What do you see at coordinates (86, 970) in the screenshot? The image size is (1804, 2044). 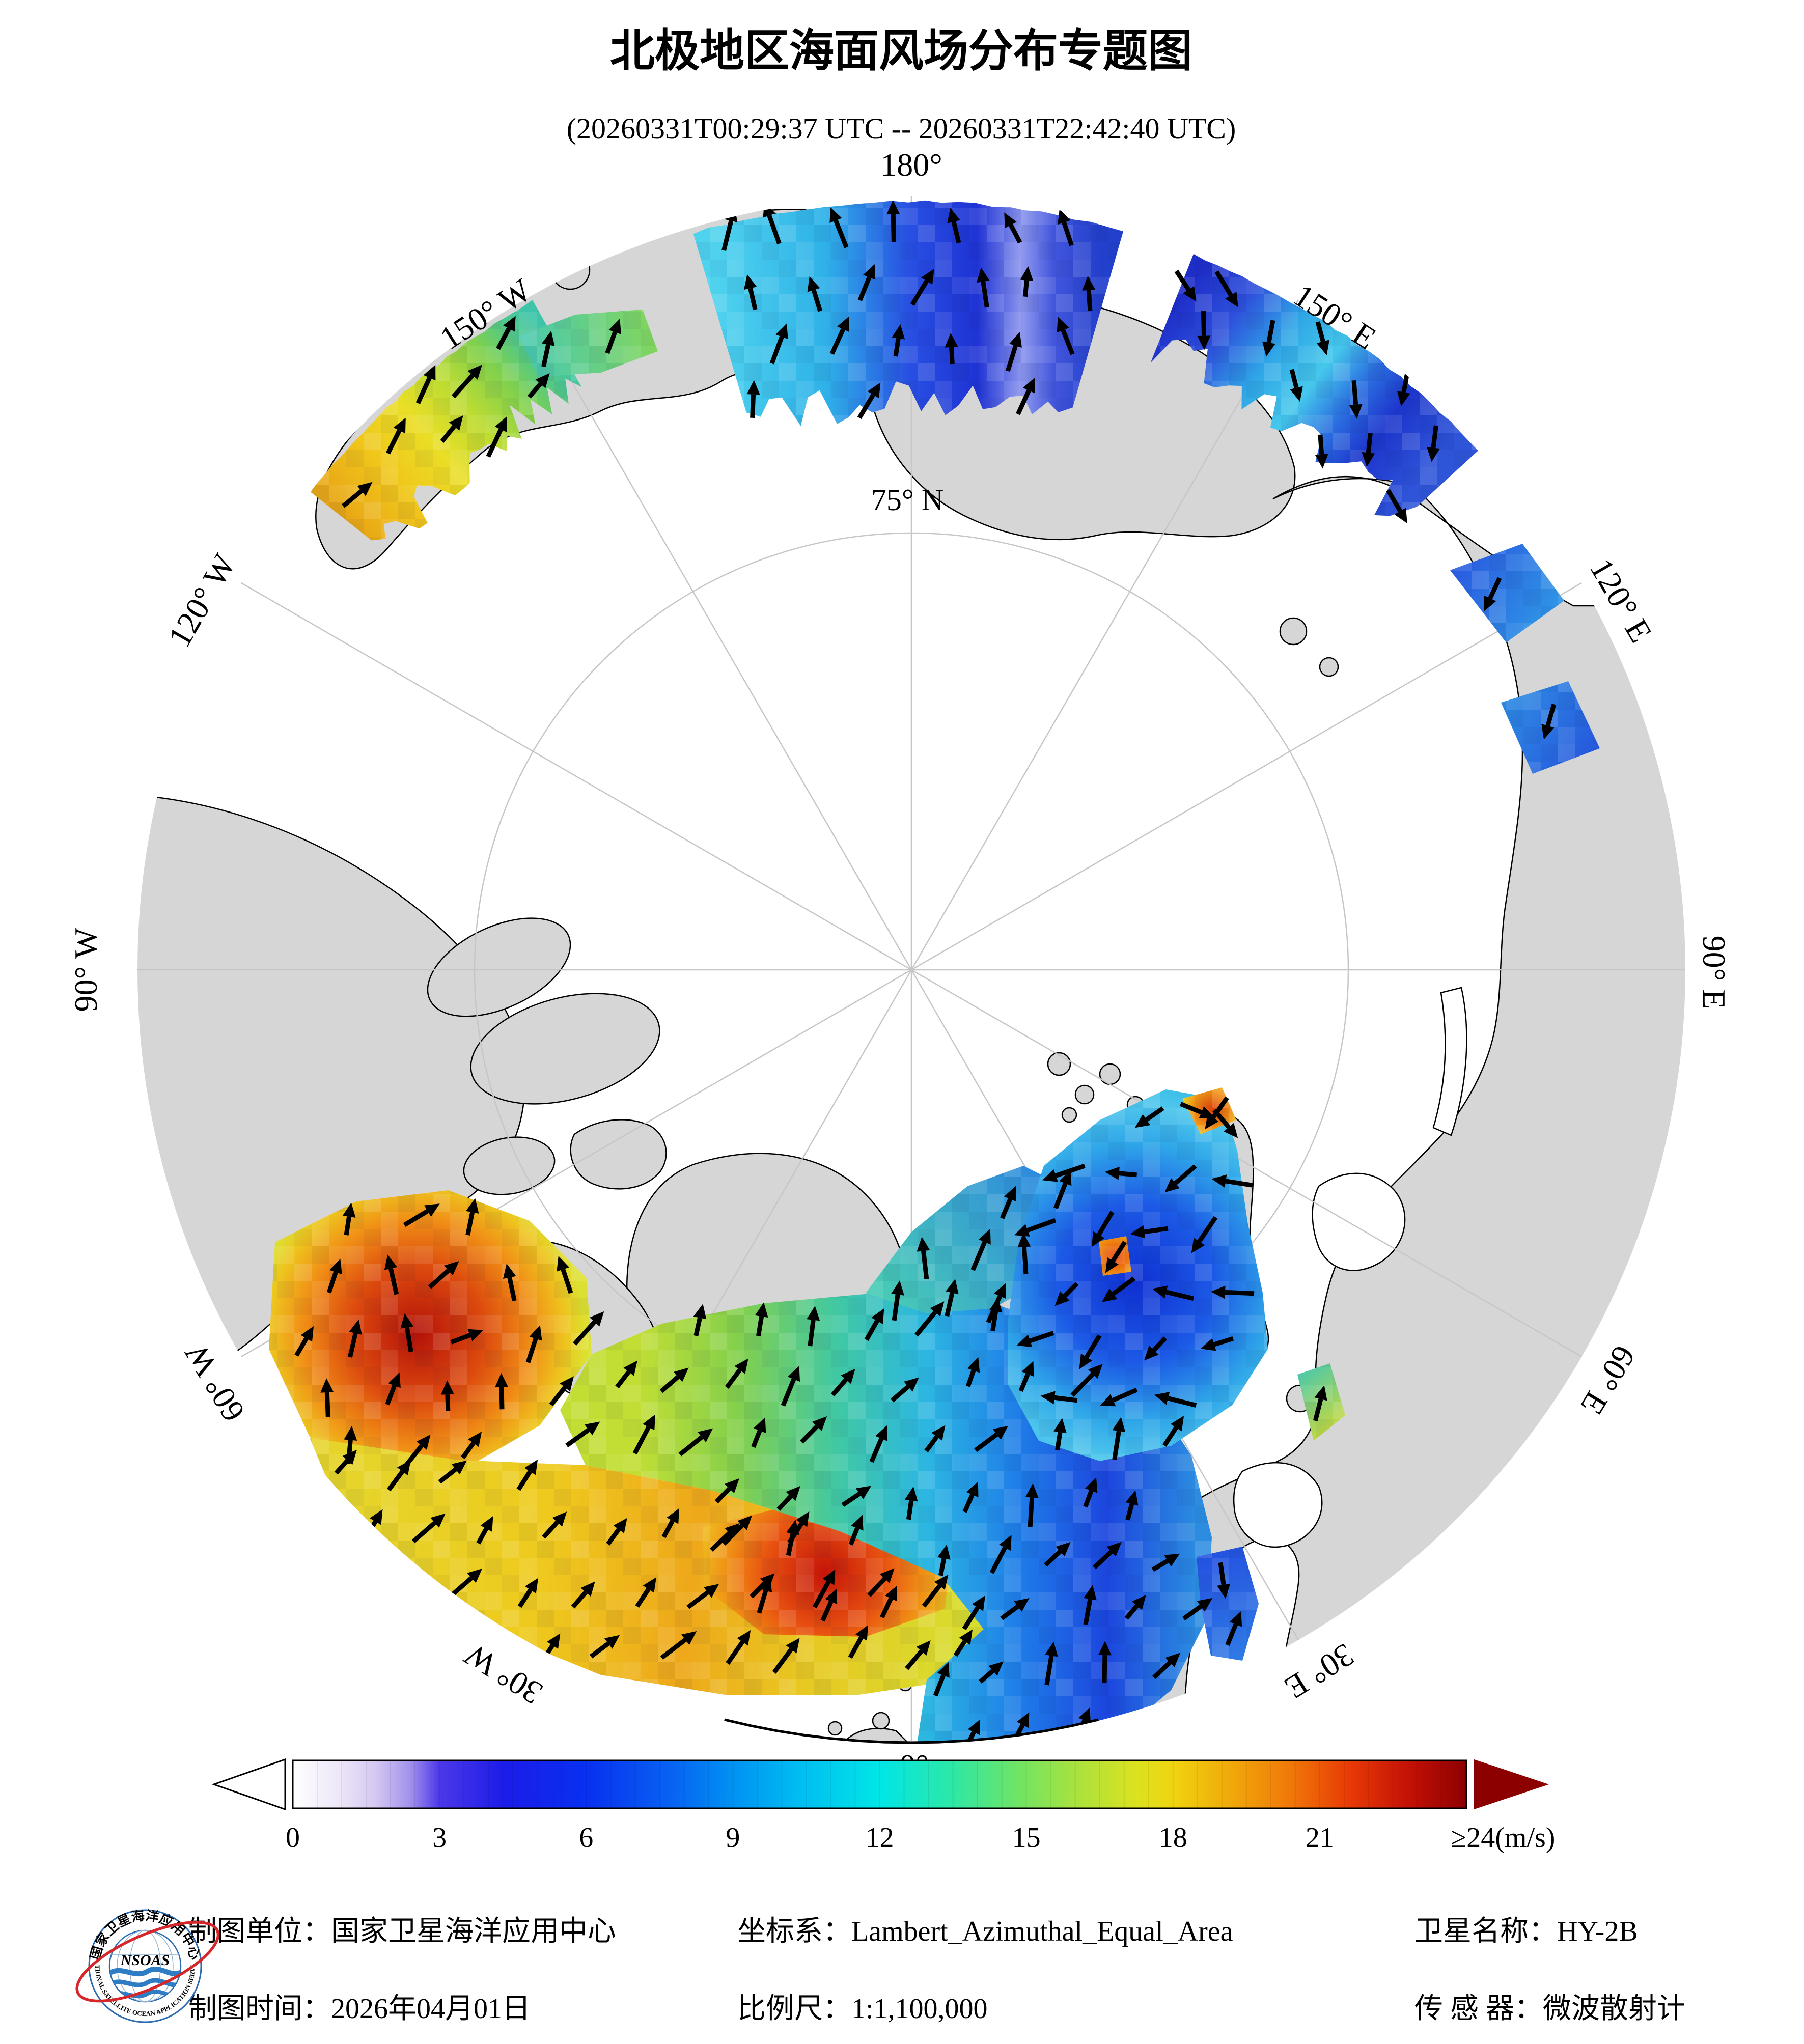 I see `lon-label-90w: 90° W` at bounding box center [86, 970].